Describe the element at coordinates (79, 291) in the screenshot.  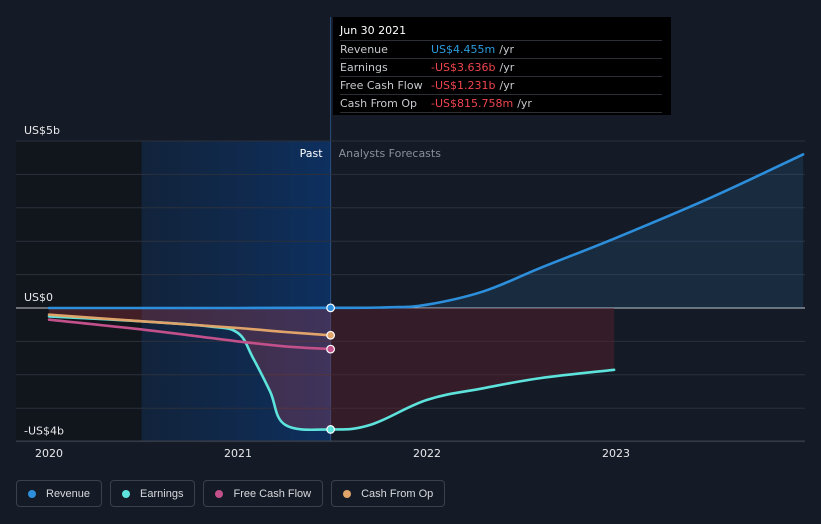
I see `pre-past-band` at that location.